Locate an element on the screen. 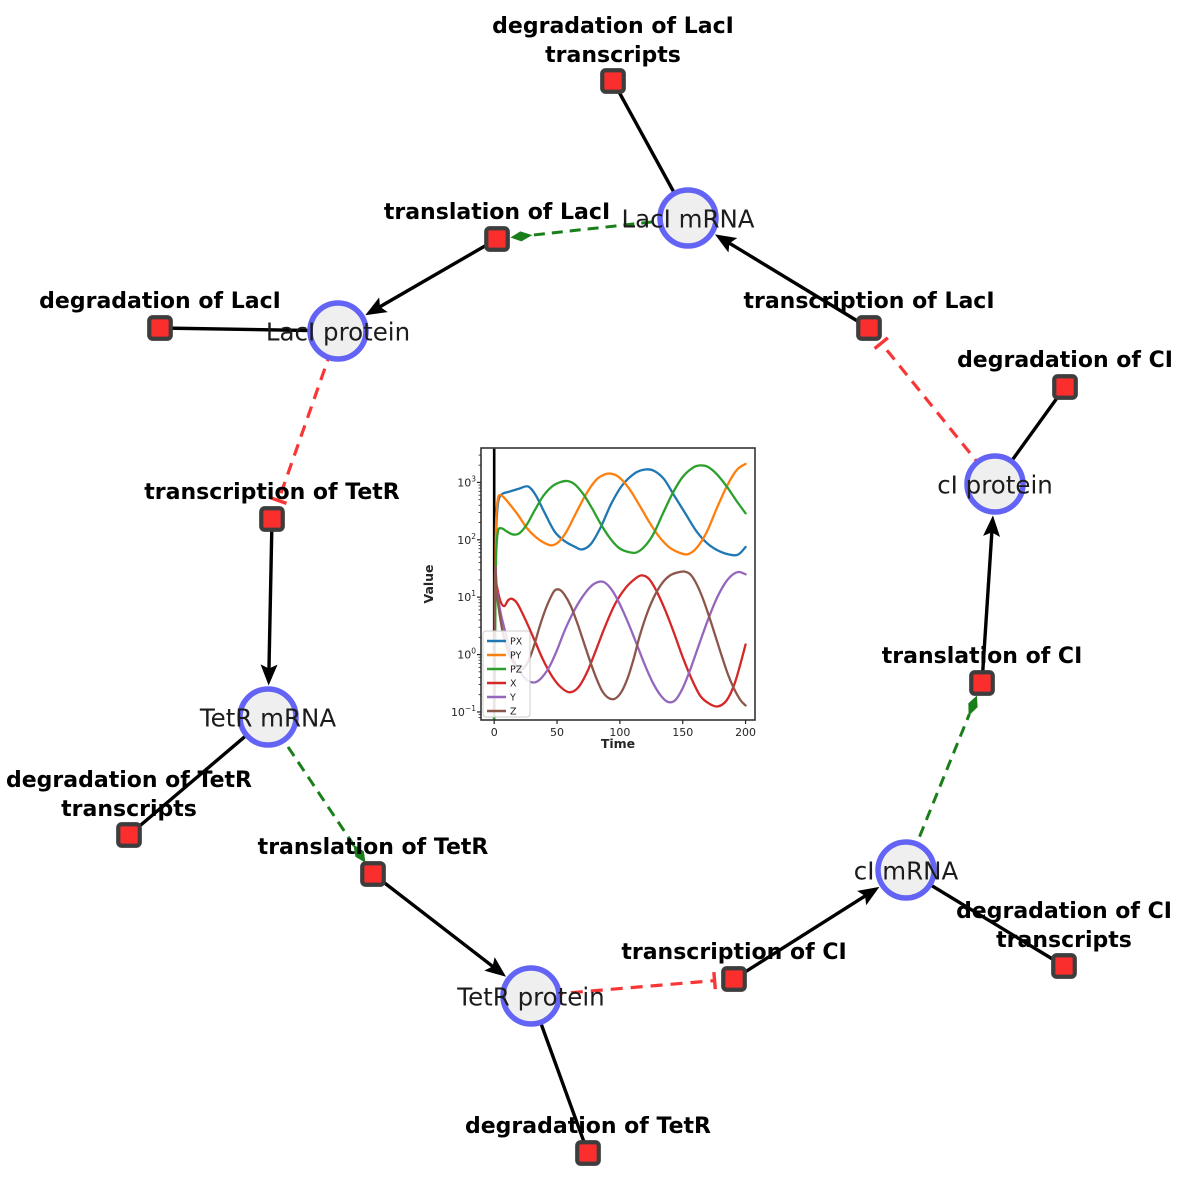 The height and width of the screenshot is (1200, 1189). species-label-ci-mrna: cI mRNA is located at coordinates (906, 871).